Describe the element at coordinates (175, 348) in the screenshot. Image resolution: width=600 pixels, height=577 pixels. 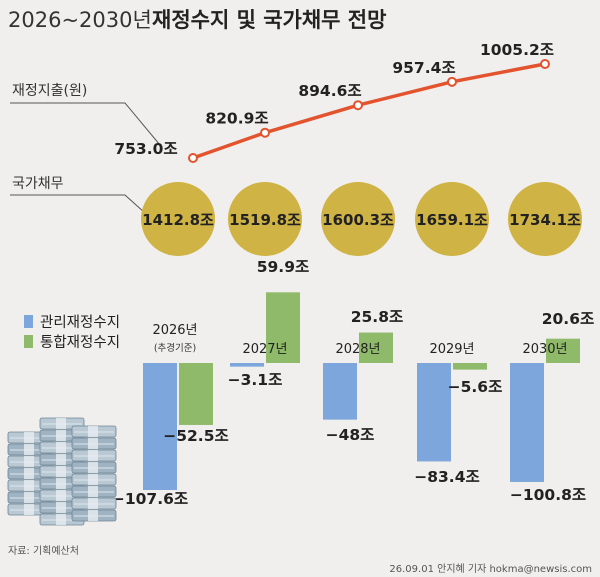
I see `year-note: (추경기준)` at that location.